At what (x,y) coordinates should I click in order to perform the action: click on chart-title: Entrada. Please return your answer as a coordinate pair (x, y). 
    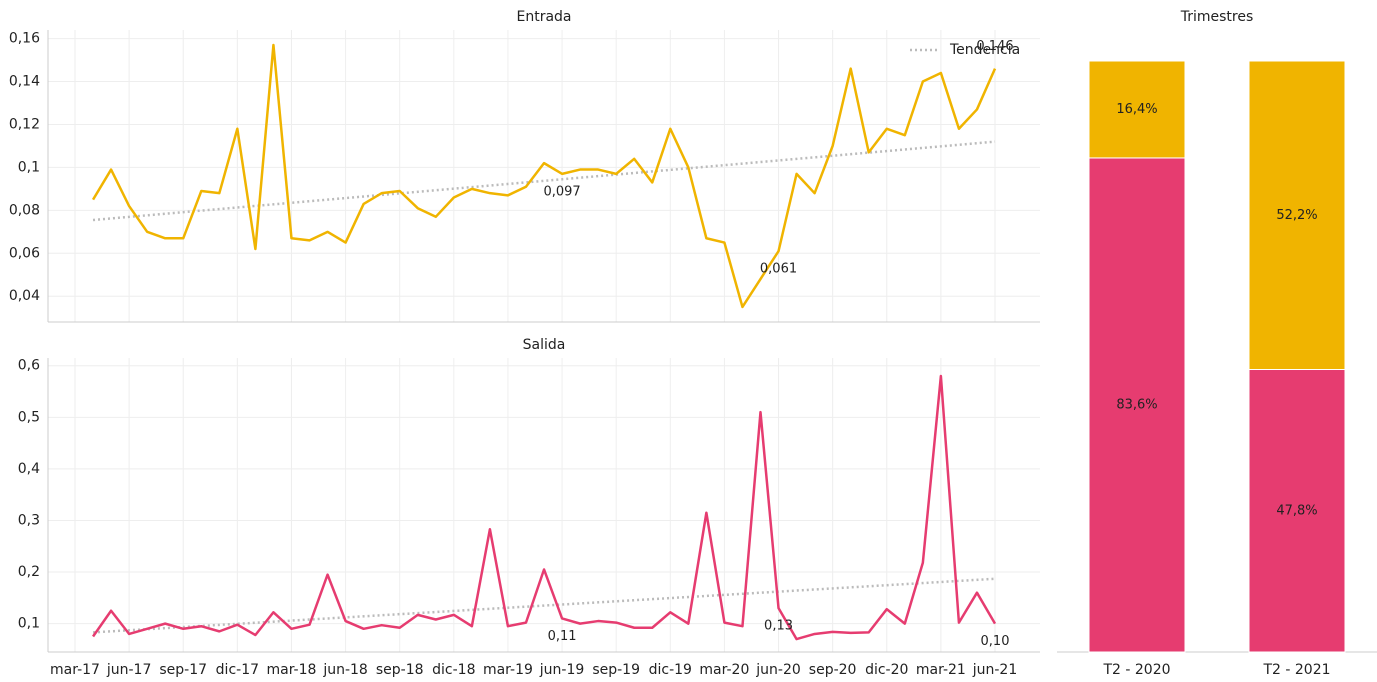
    Looking at the image, I should click on (543, 17).